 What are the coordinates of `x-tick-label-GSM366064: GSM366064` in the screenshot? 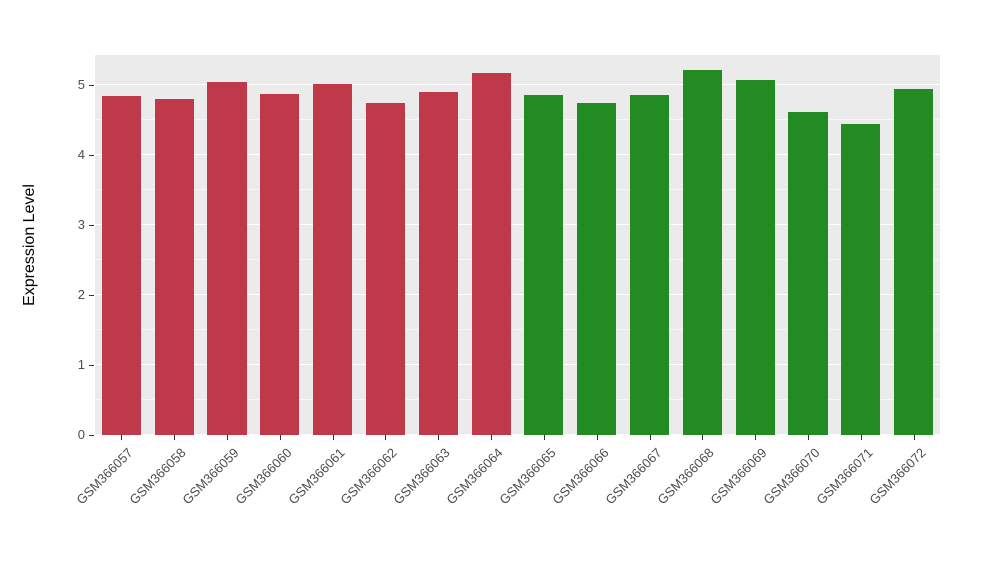 It's located at (474, 476).